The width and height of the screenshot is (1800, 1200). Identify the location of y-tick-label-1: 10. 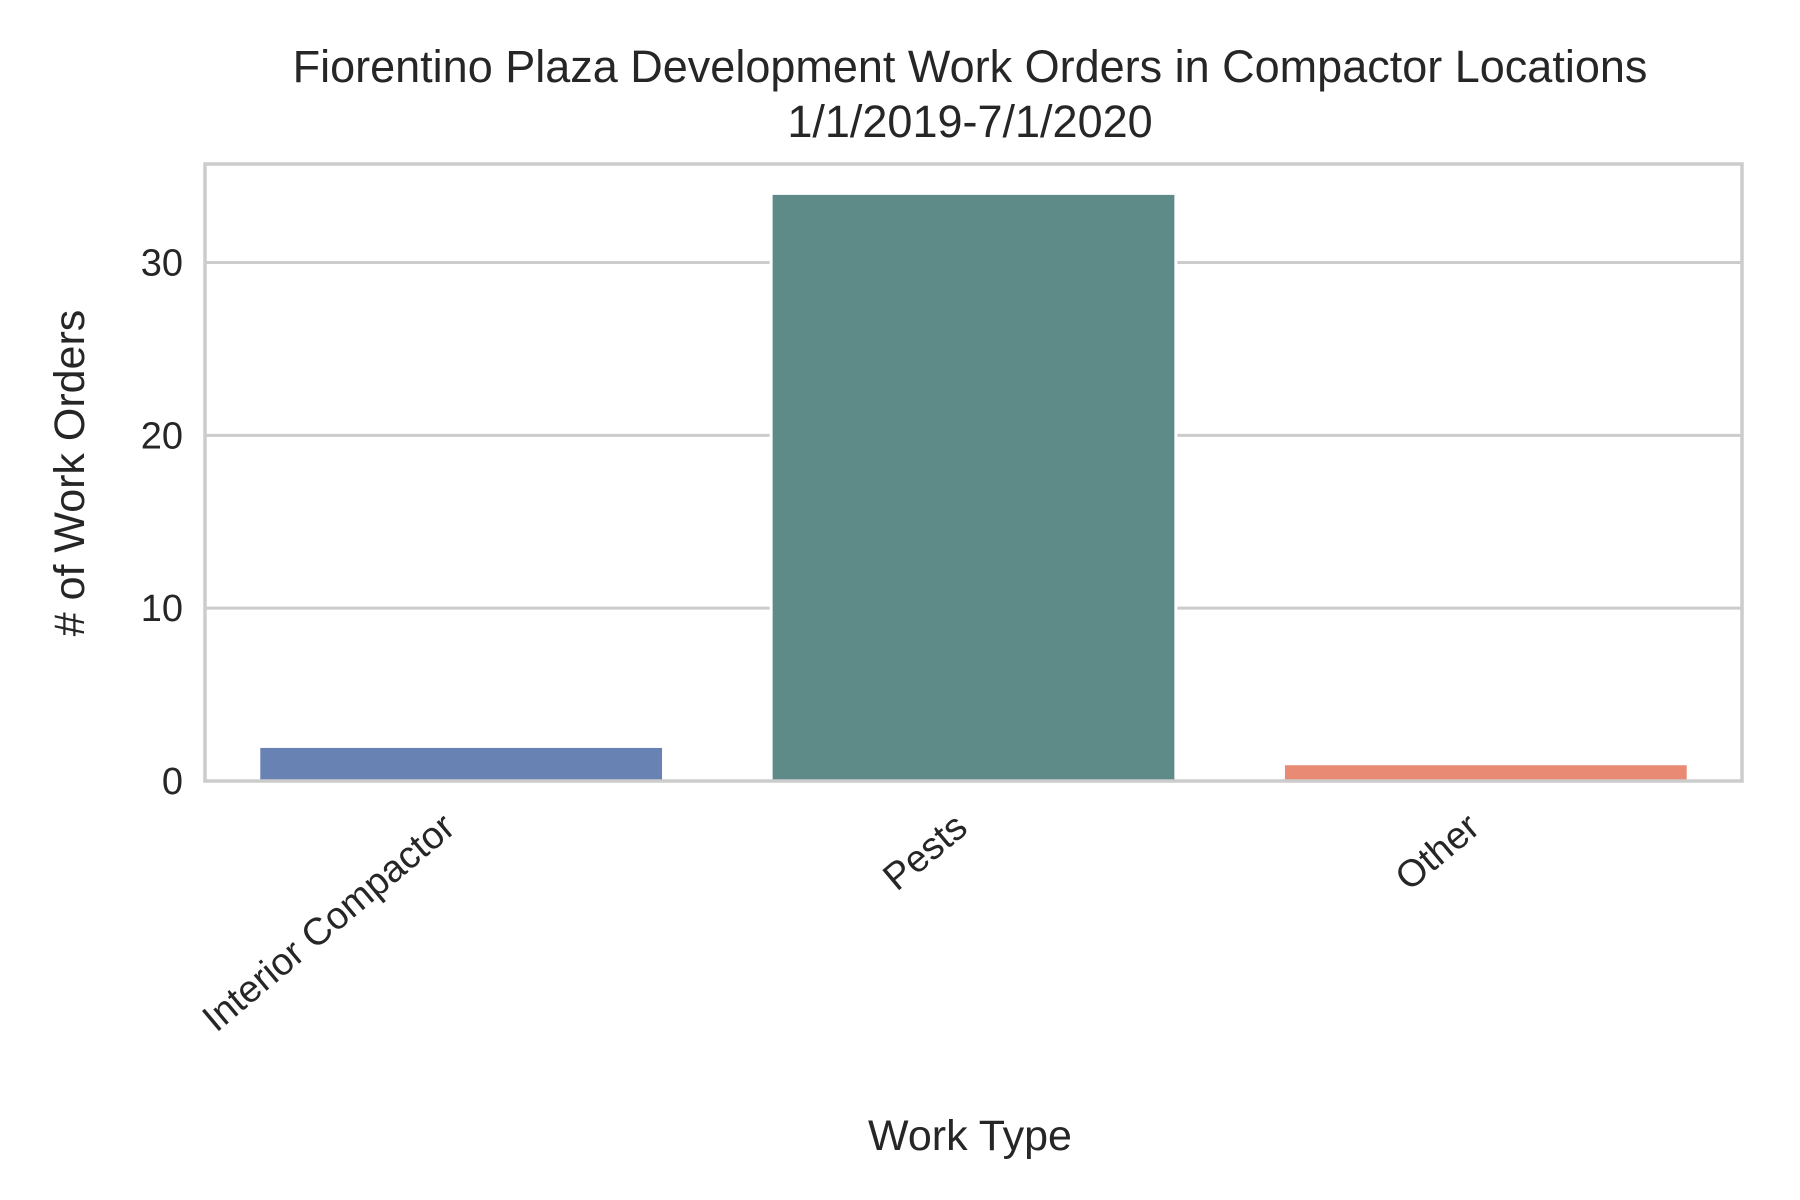
(162, 609).